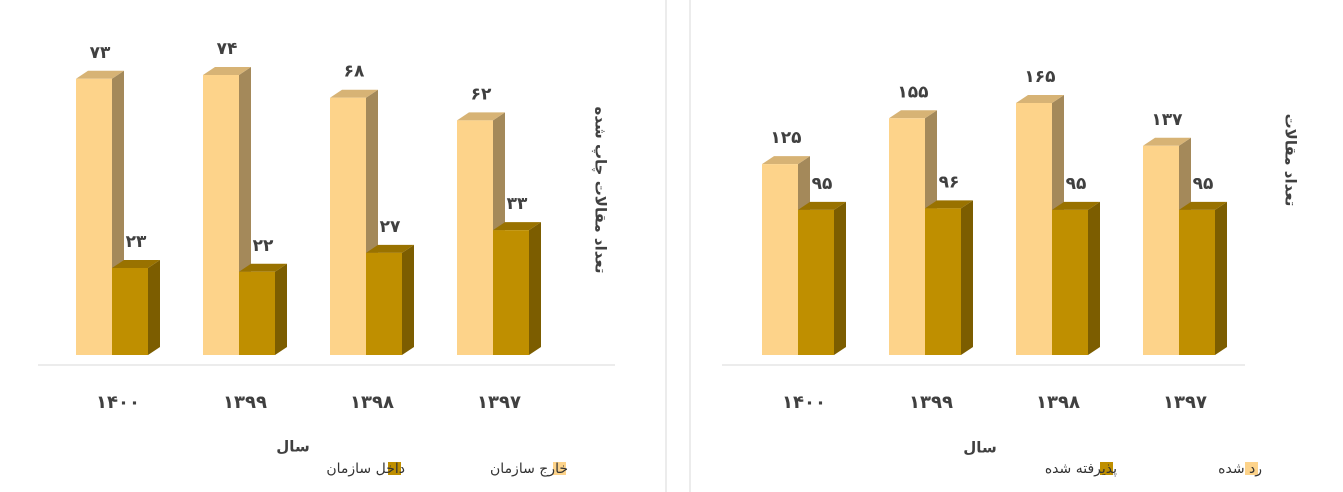  I want to click on data-label: ۲۳, so click(136, 242).